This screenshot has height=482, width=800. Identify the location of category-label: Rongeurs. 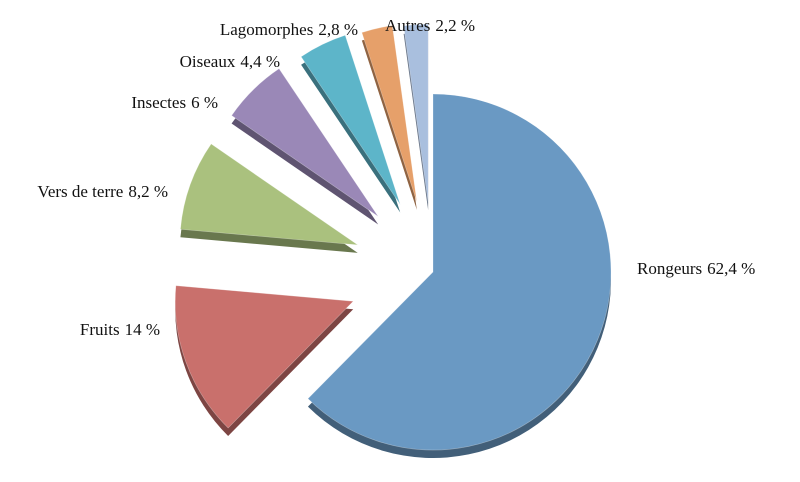
(669, 268).